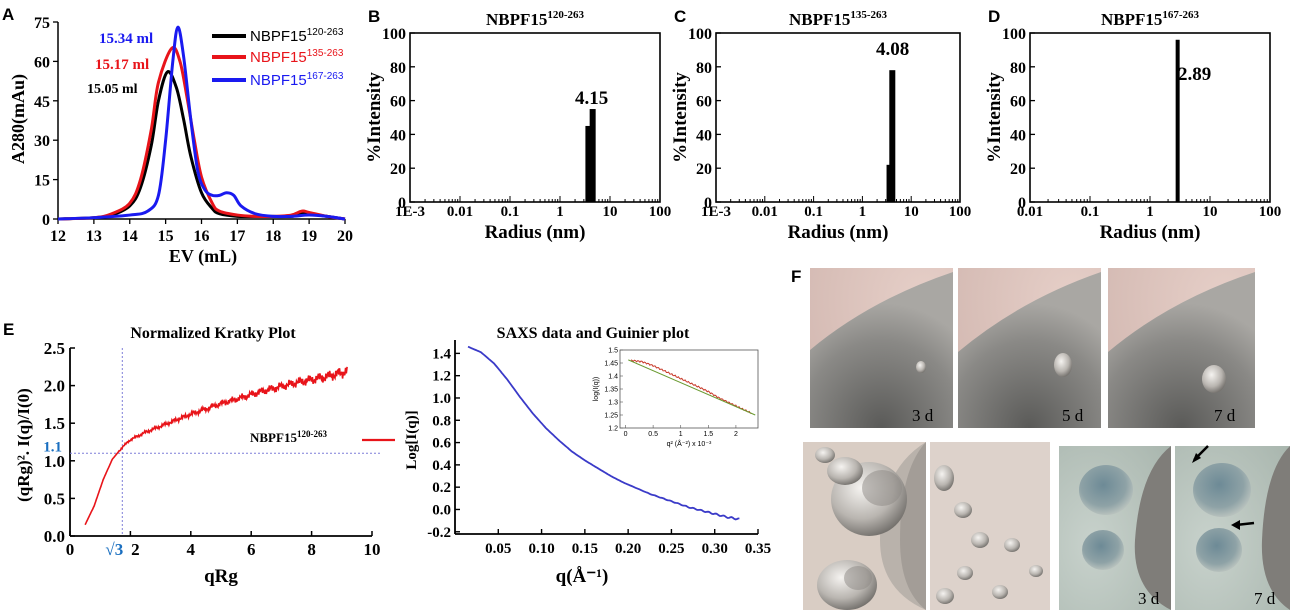 This screenshot has height=610, width=1290. Describe the element at coordinates (796, 276) in the screenshot. I see `panel-letter-f: F` at that location.